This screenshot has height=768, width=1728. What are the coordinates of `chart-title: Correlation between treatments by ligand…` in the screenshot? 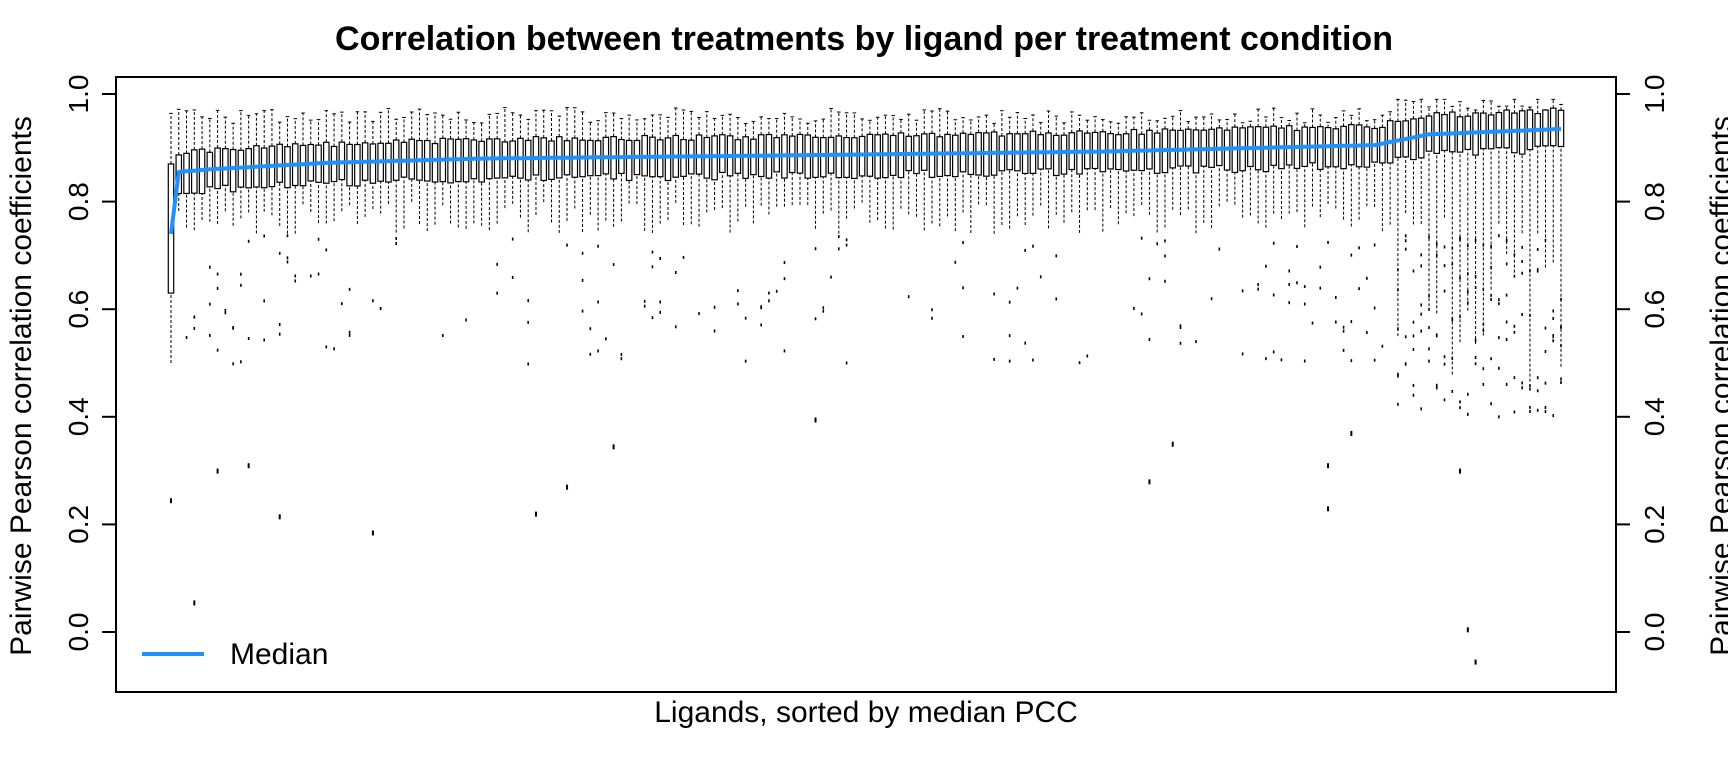 It's located at (864, 39).